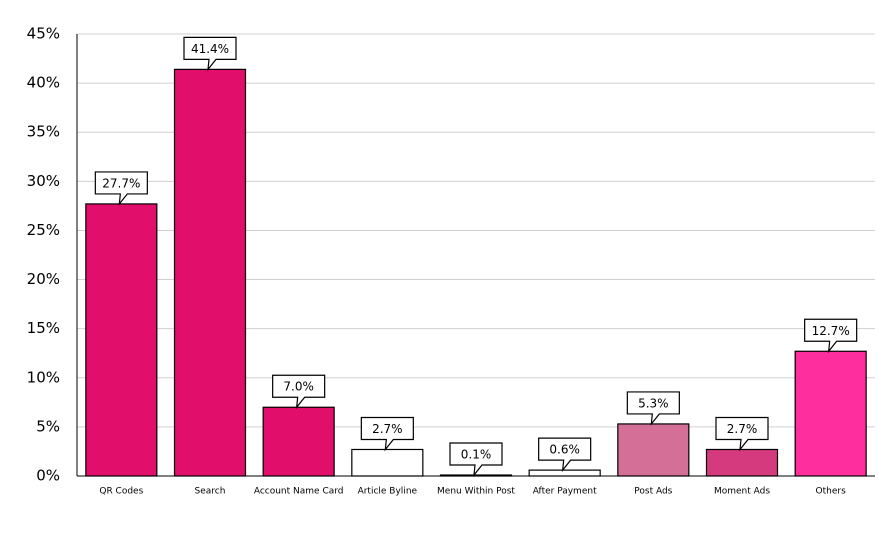  I want to click on y-tick-label: 20%, so click(43, 279).